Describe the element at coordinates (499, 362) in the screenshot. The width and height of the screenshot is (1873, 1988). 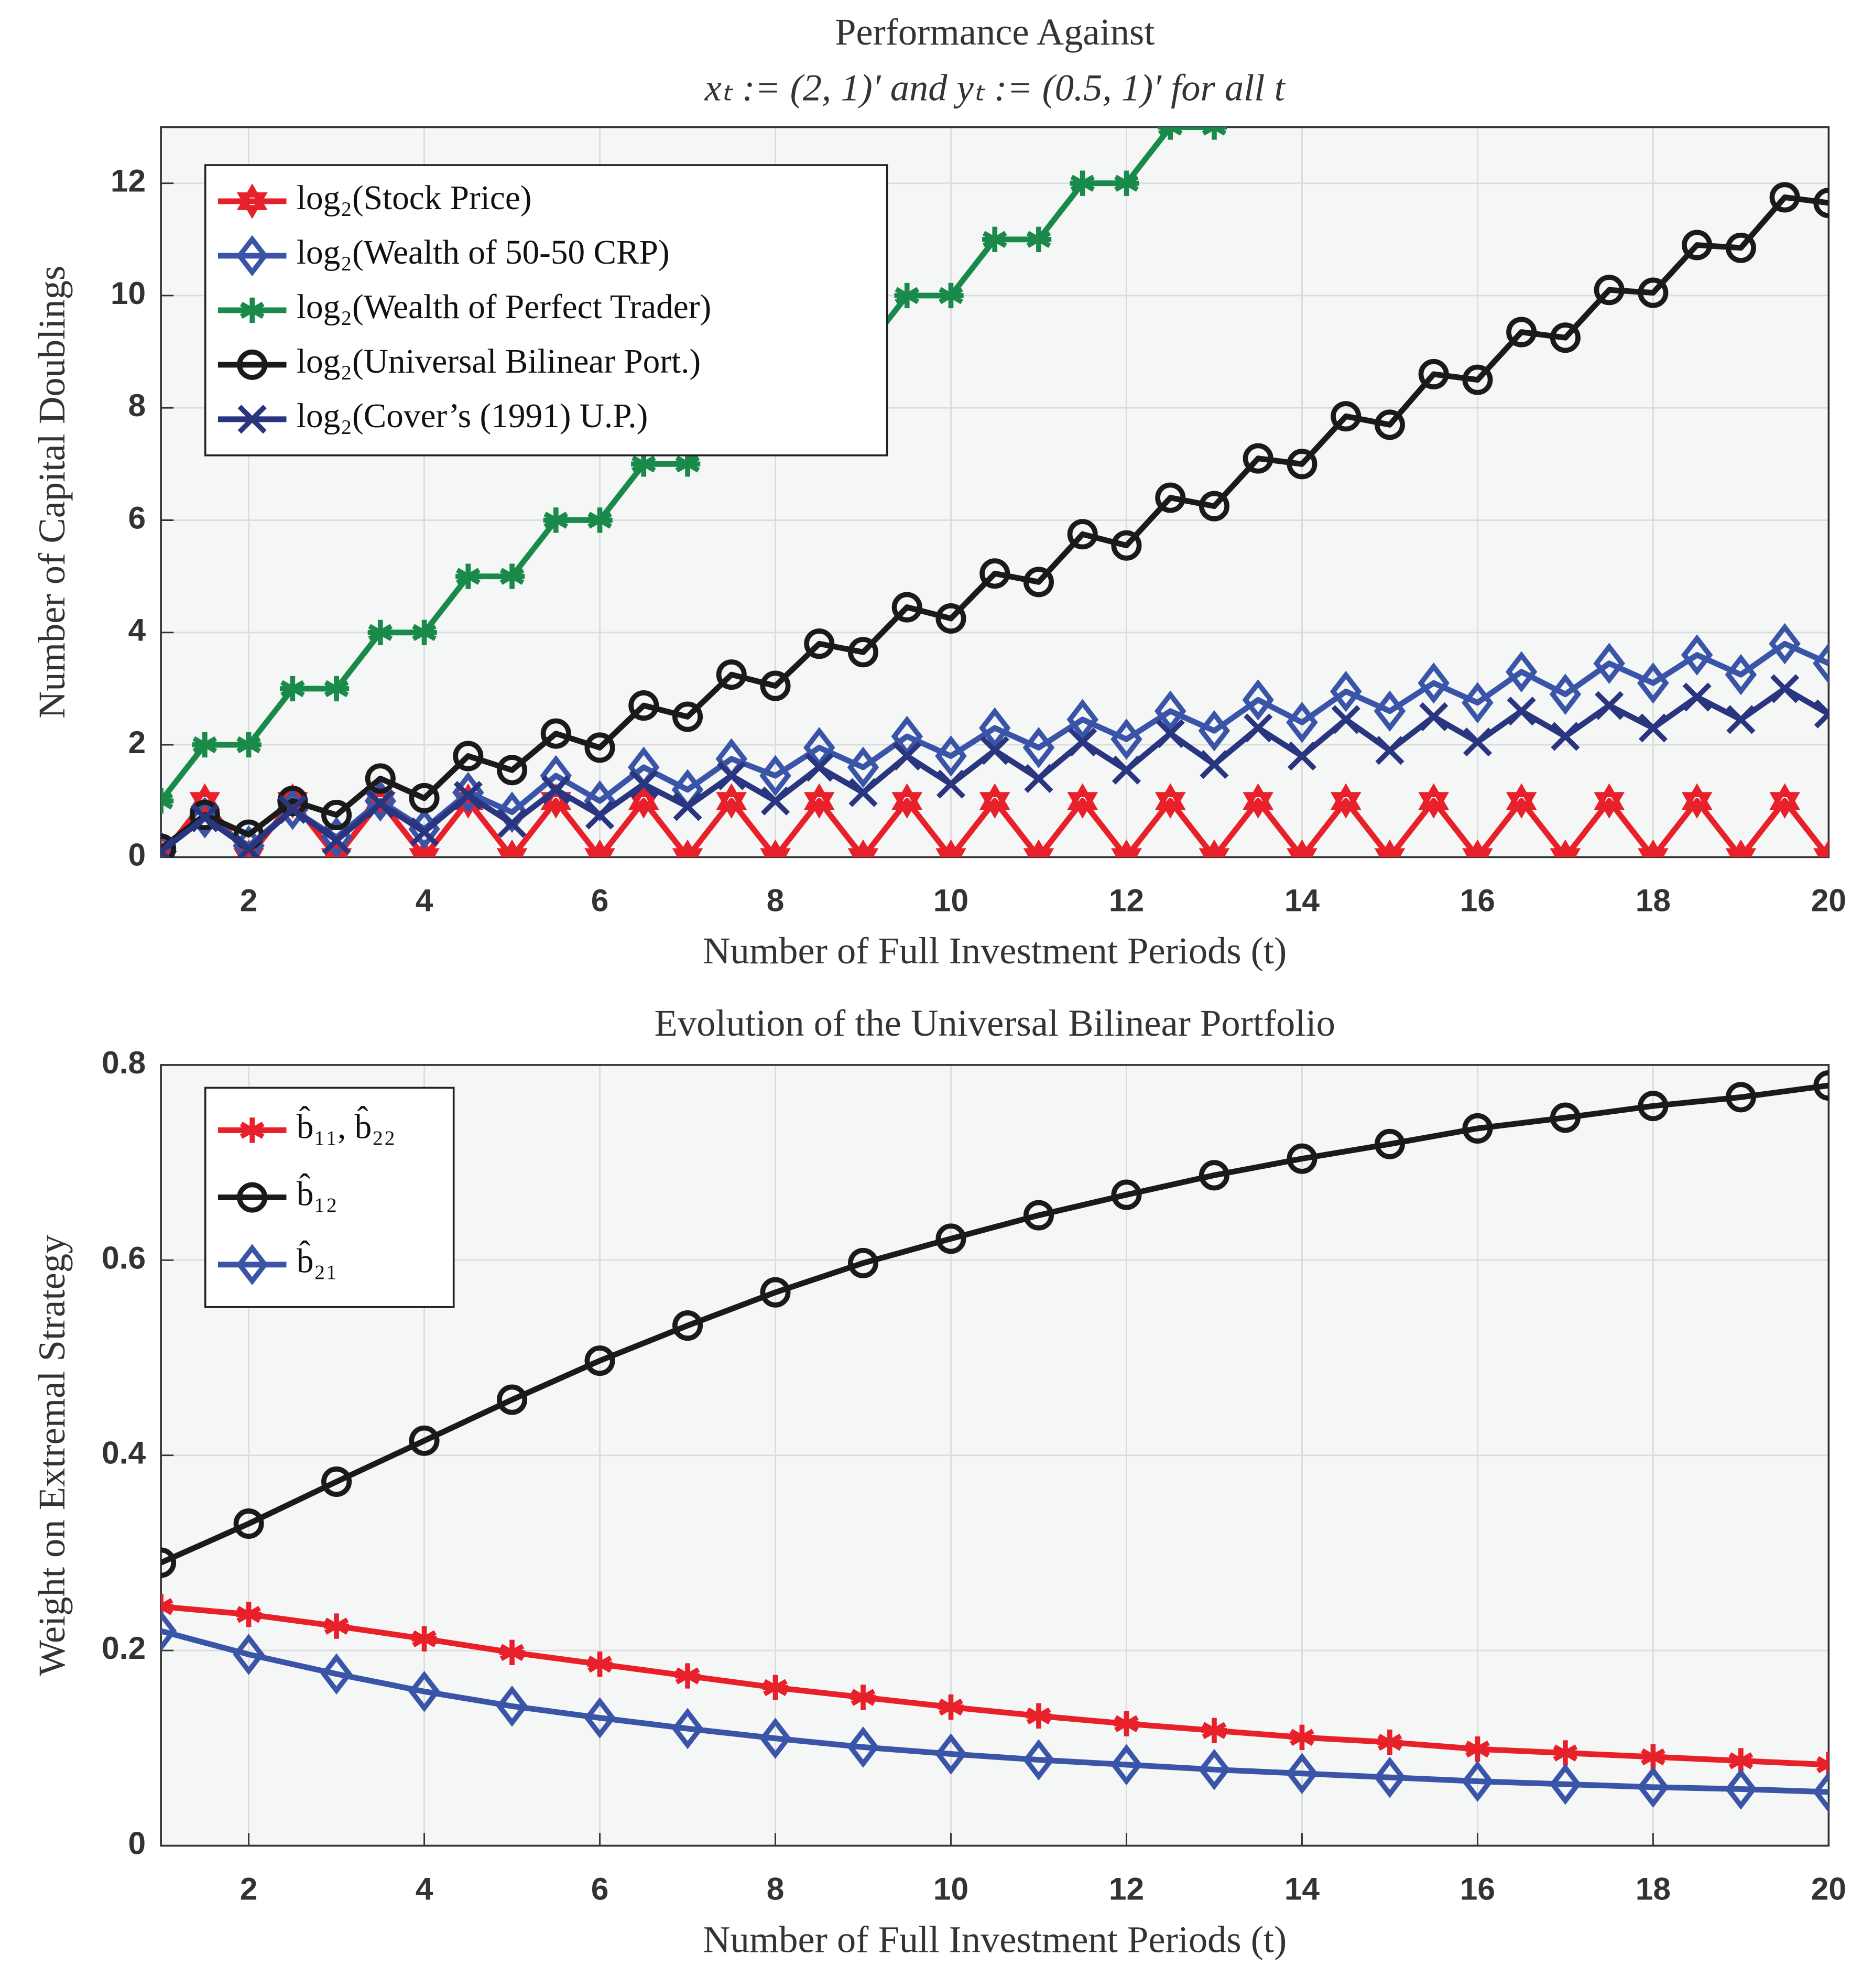
I see `legend-label: log₂(Universal Bilinear Port.)` at that location.